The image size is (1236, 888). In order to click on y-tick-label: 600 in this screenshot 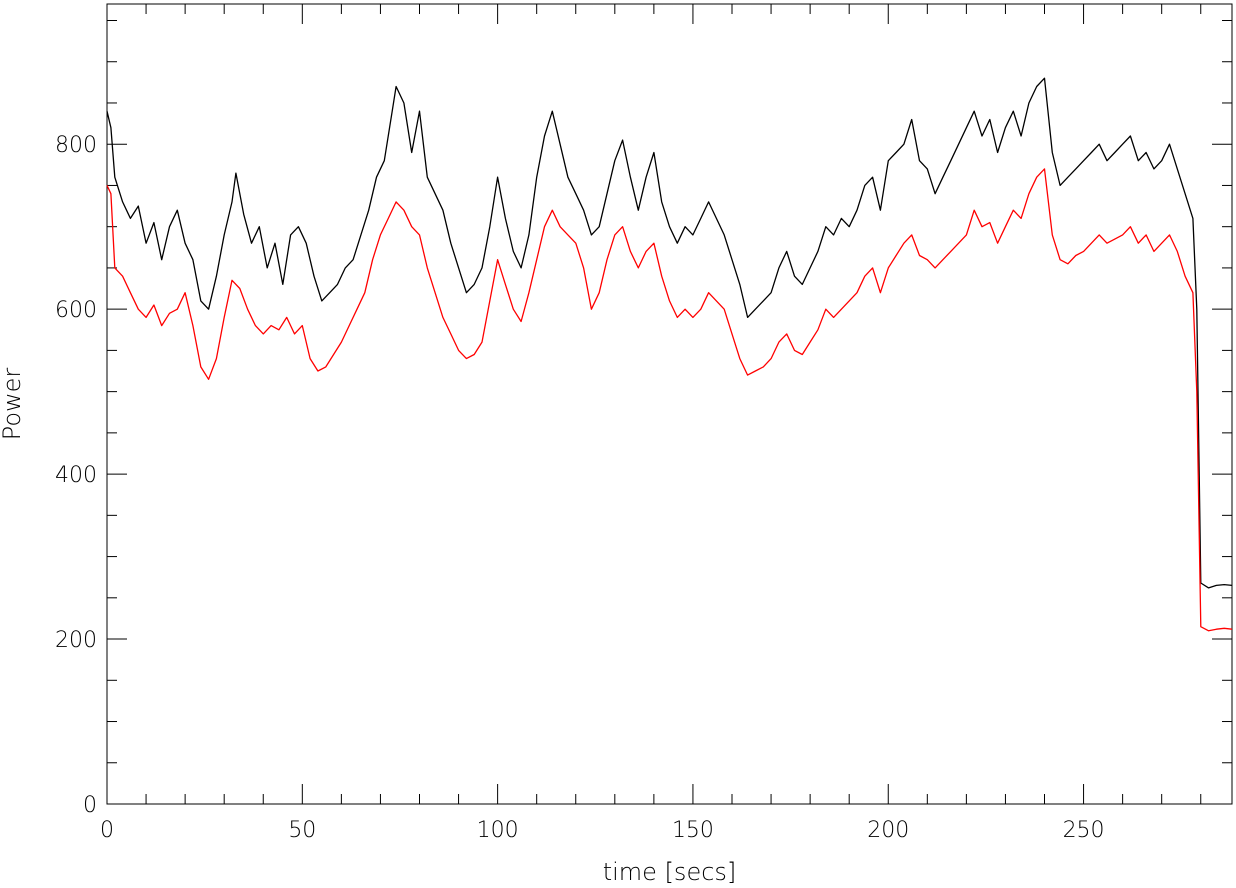, I will do `click(76, 310)`.